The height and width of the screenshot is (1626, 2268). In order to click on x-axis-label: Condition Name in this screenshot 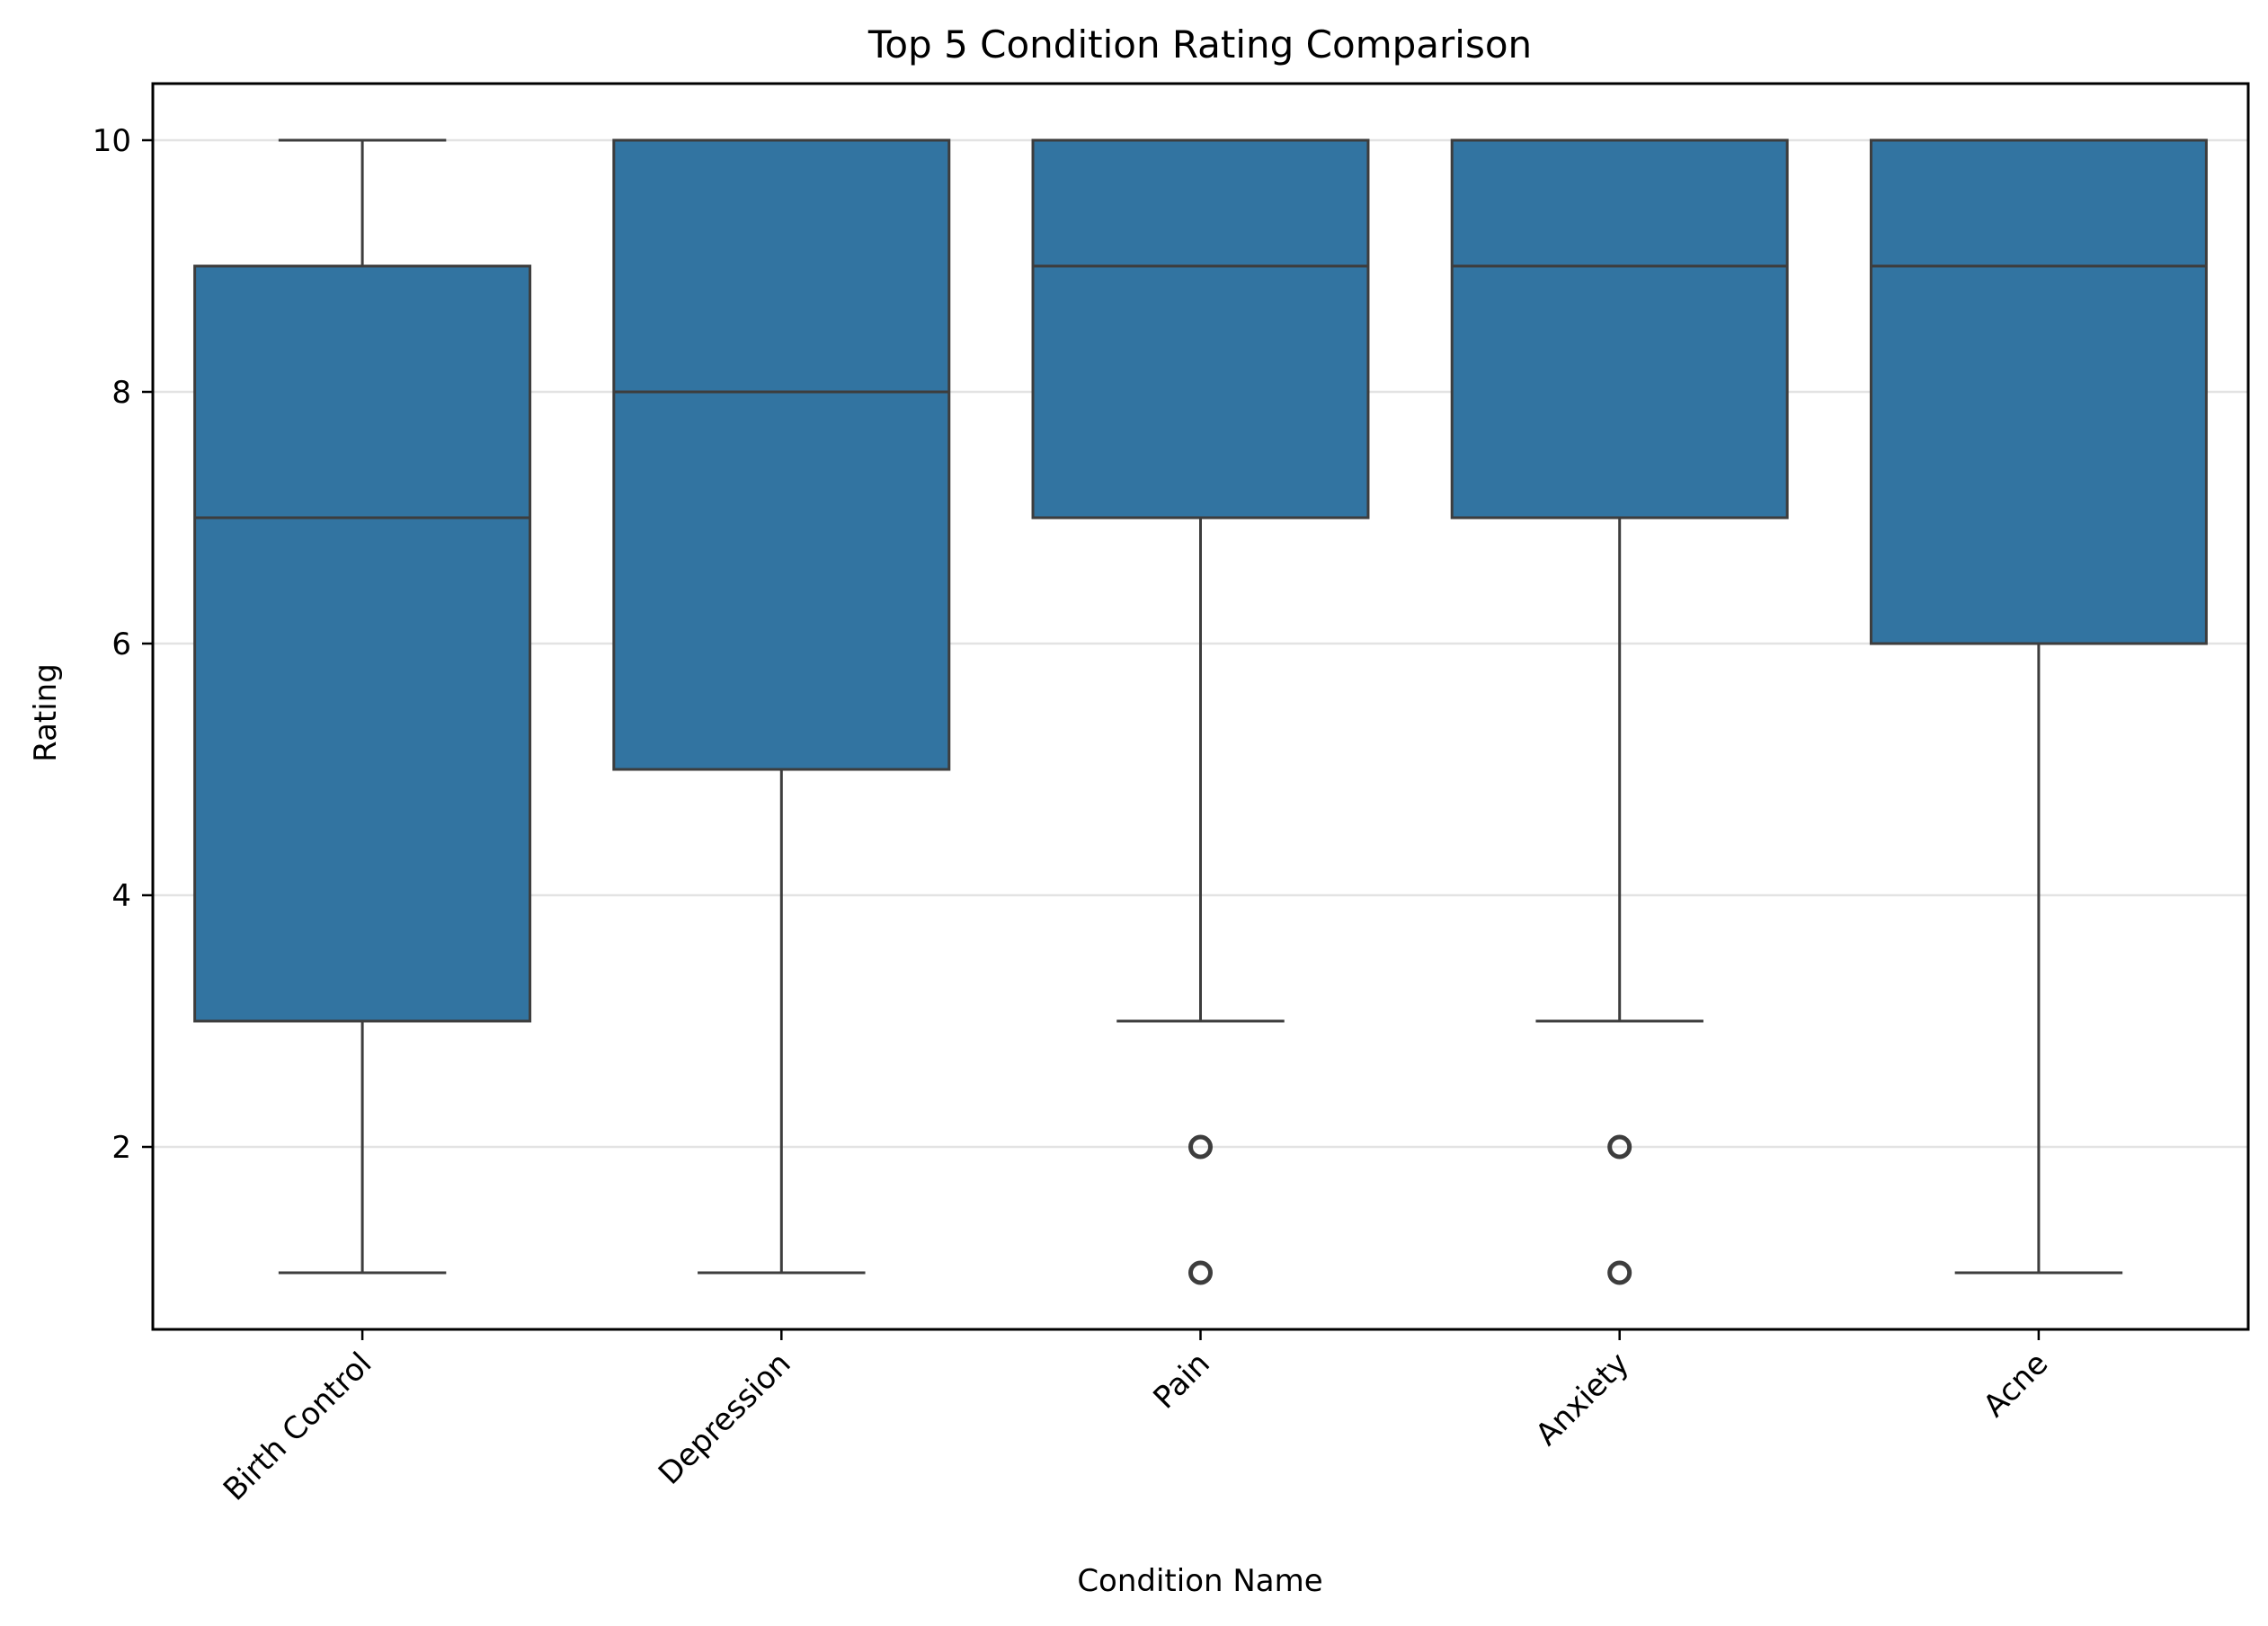, I will do `click(1199, 1581)`.